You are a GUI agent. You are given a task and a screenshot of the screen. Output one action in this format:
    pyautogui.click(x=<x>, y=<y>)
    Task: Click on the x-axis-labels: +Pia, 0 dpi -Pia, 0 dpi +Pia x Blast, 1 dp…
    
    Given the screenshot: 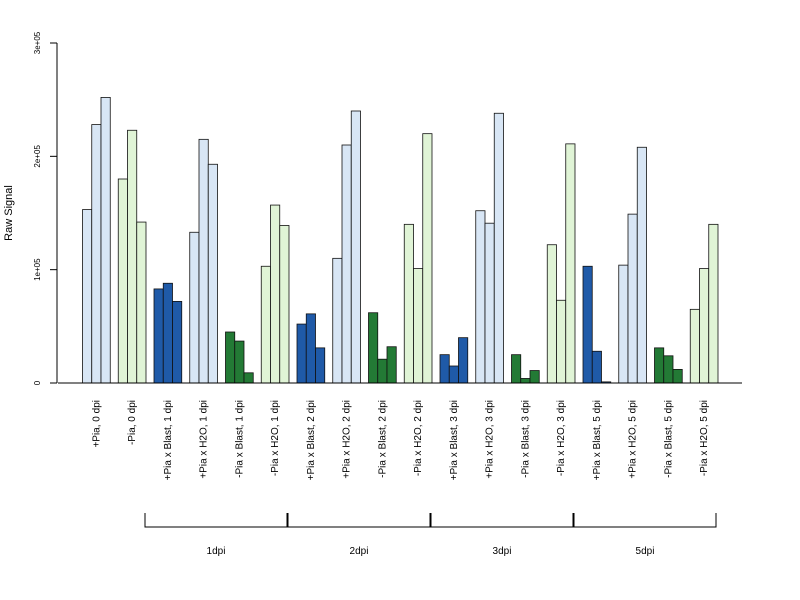 What is the action you would take?
    pyautogui.click(x=400, y=440)
    